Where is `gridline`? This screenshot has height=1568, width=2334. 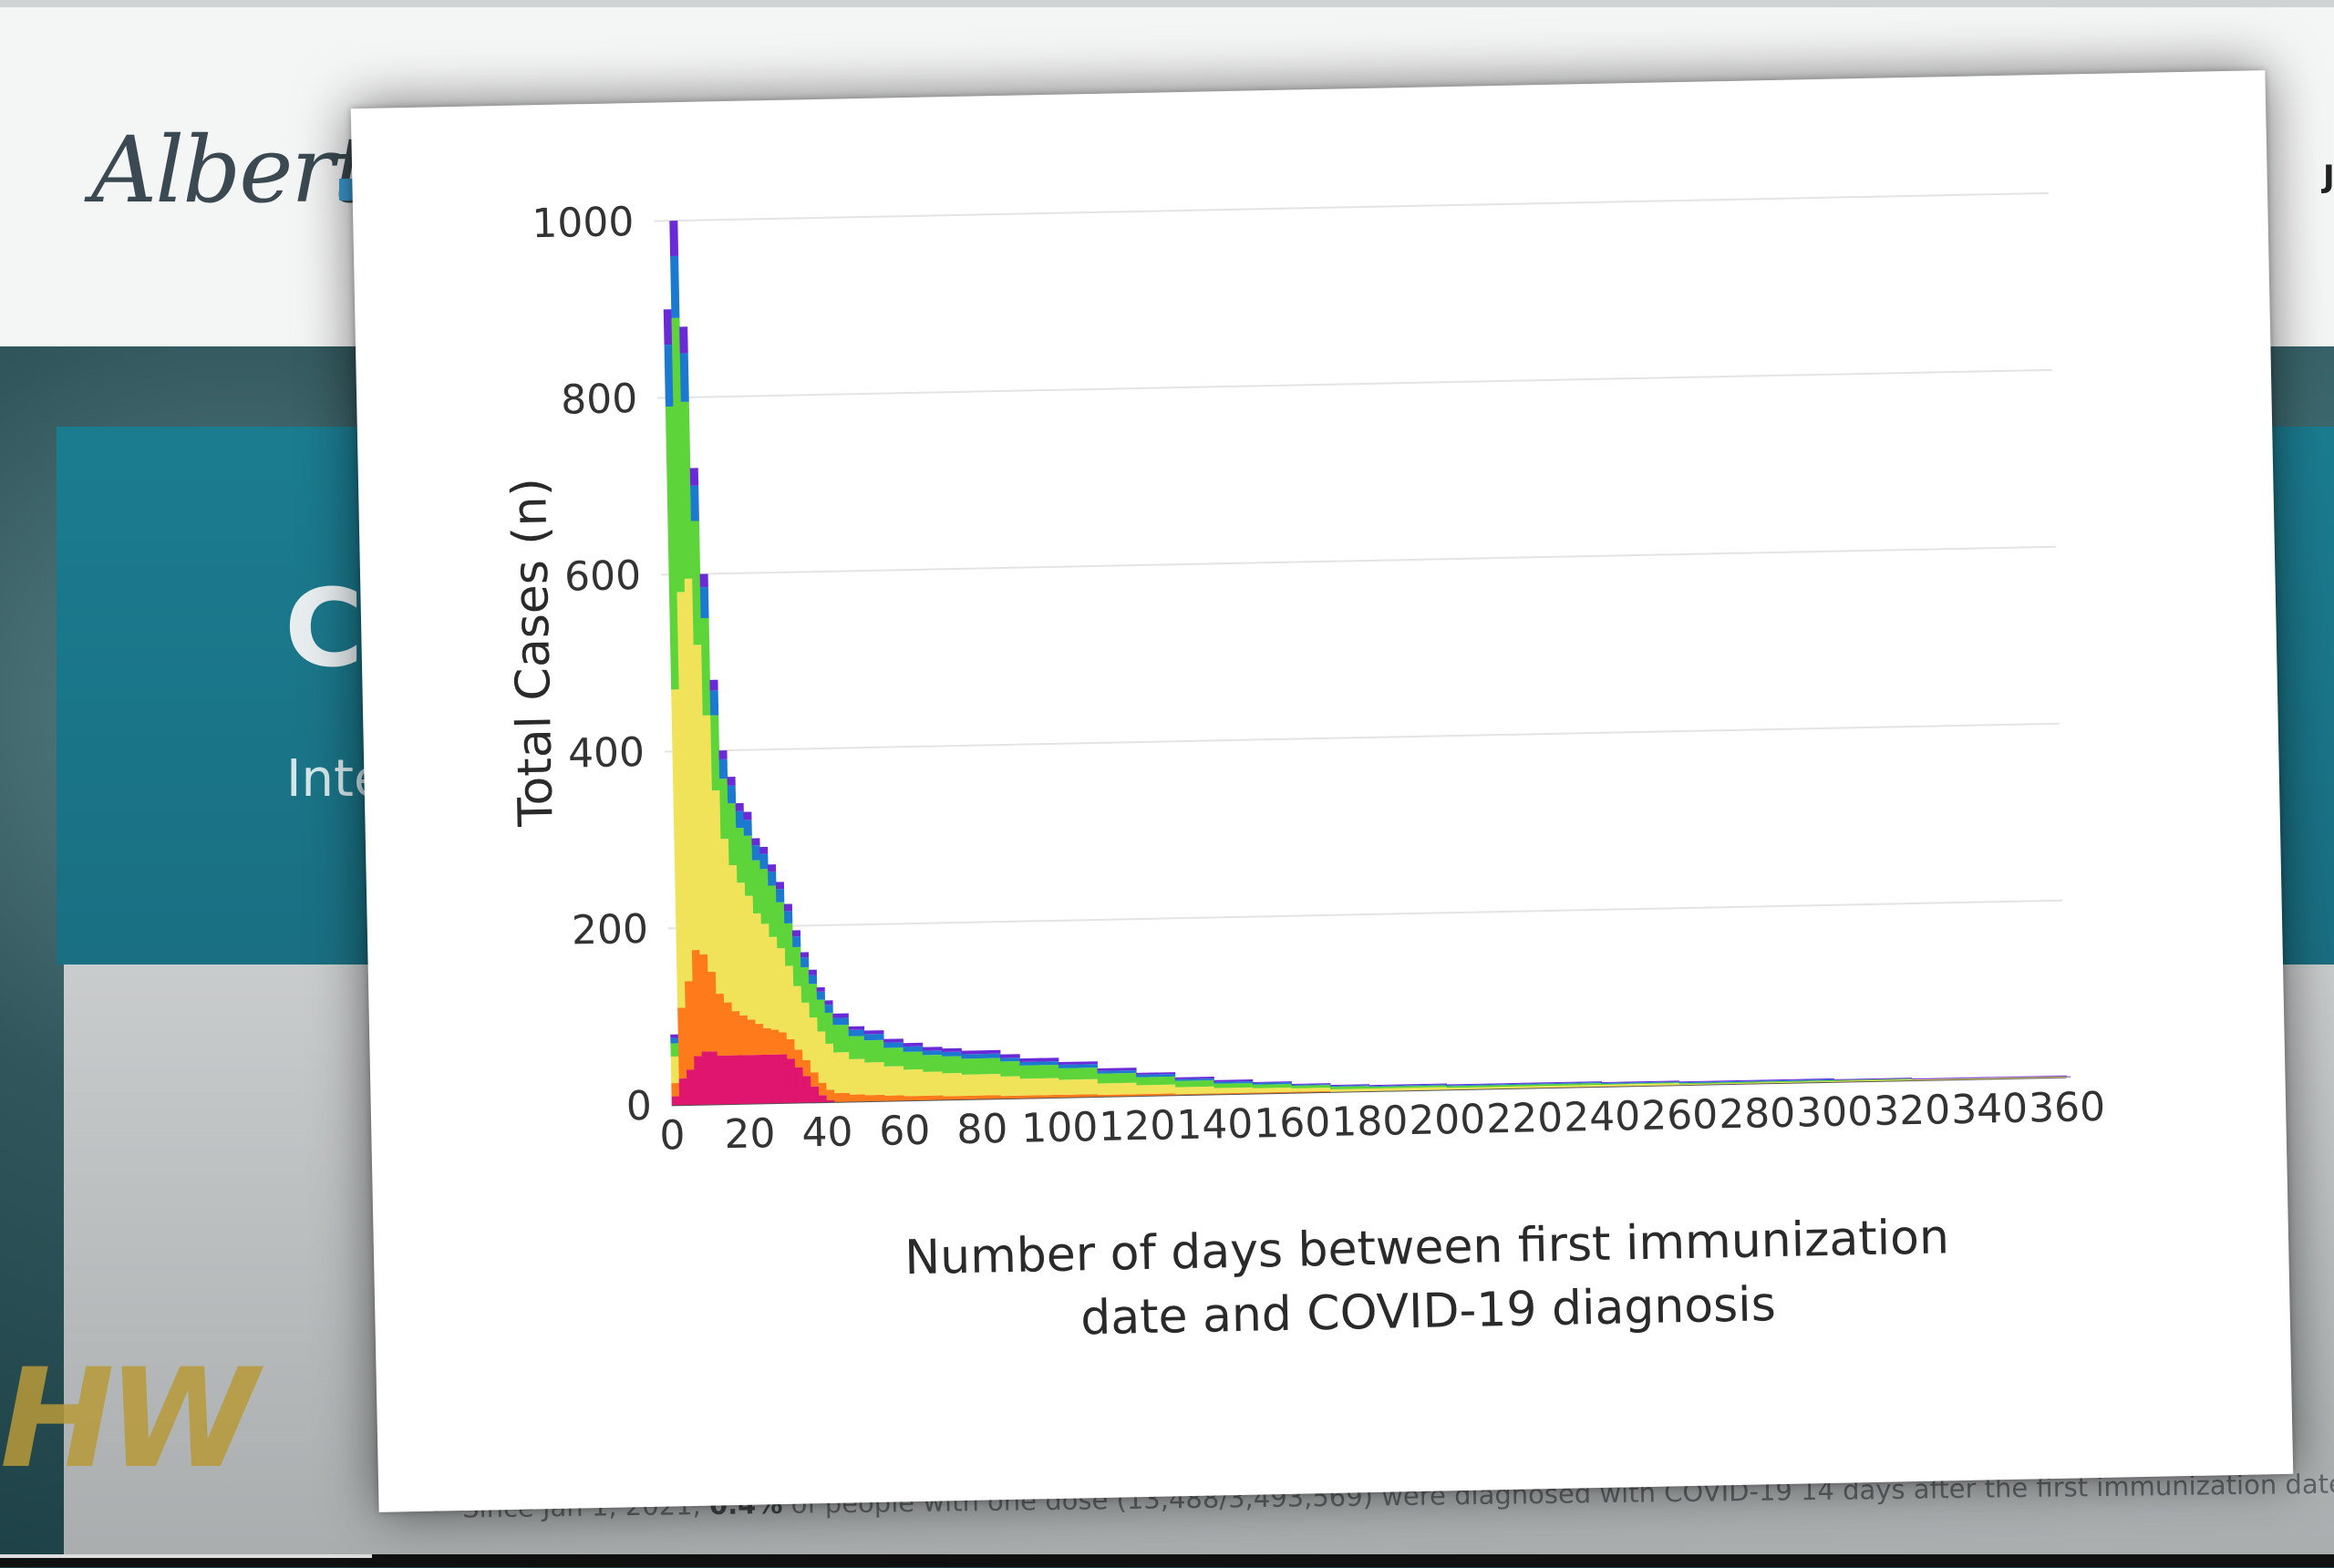 gridline is located at coordinates (1362, 737).